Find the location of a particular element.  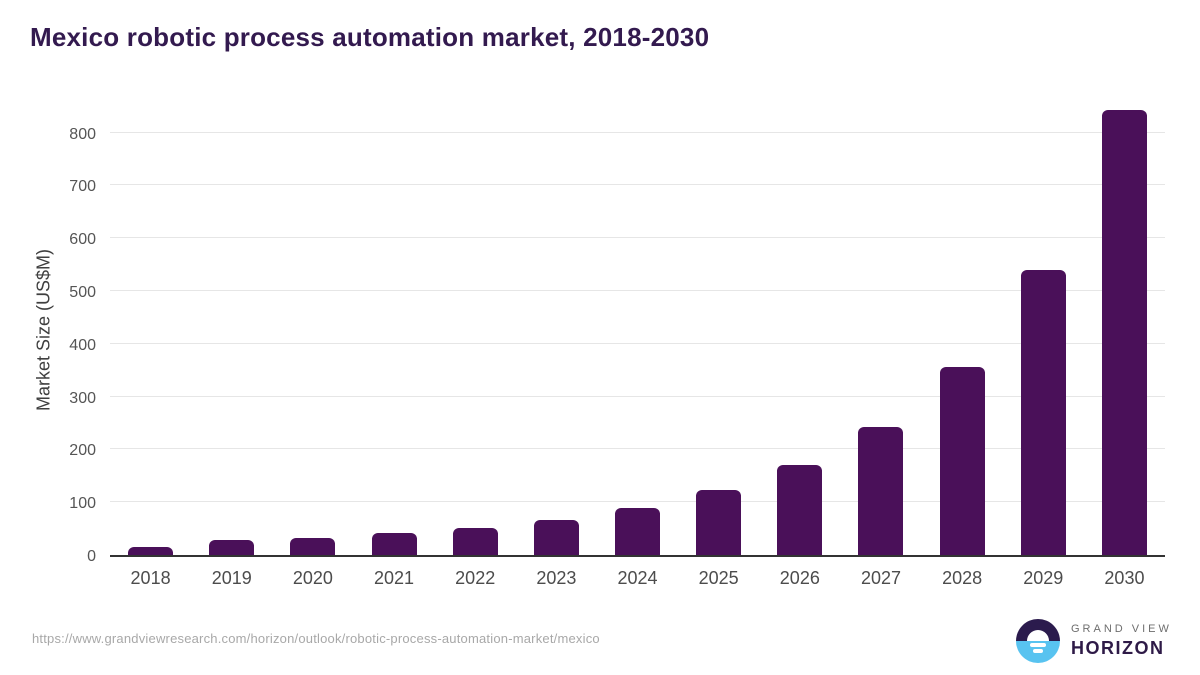

y-tick-label-800: 800 is located at coordinates (82, 134).